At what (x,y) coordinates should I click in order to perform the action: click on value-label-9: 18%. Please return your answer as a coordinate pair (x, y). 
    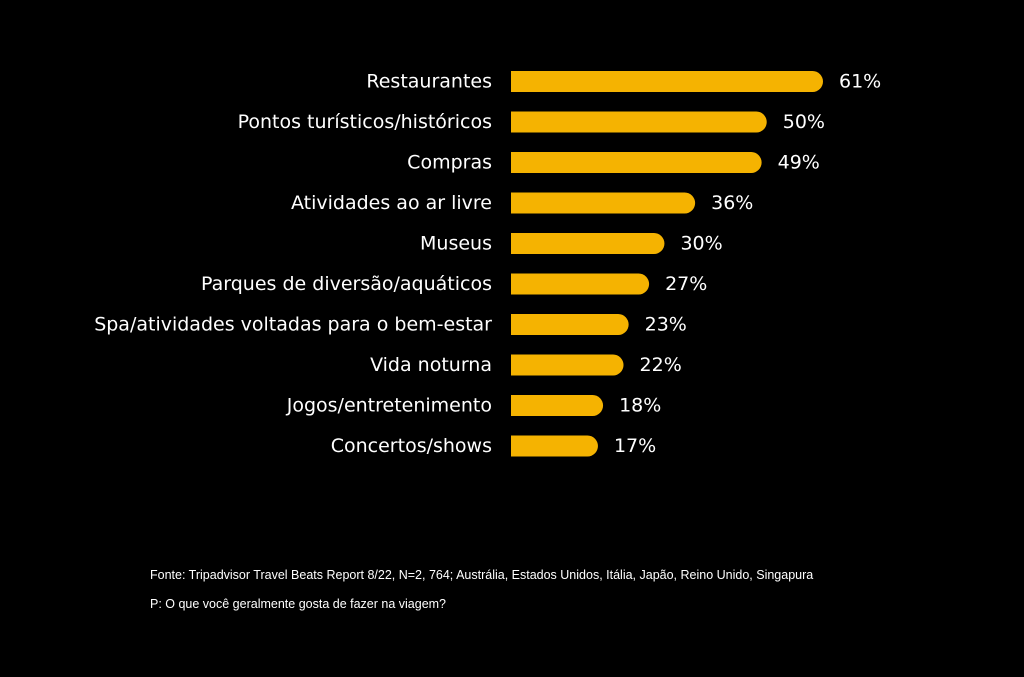
    Looking at the image, I should click on (640, 406).